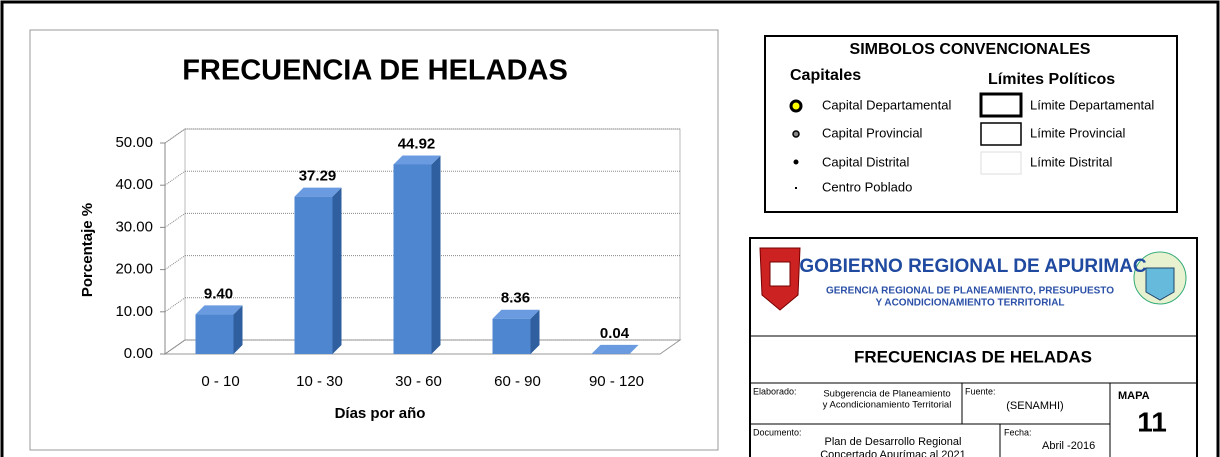  What do you see at coordinates (1034, 406) in the screenshot?
I see `field-value: (SENAMHI)` at bounding box center [1034, 406].